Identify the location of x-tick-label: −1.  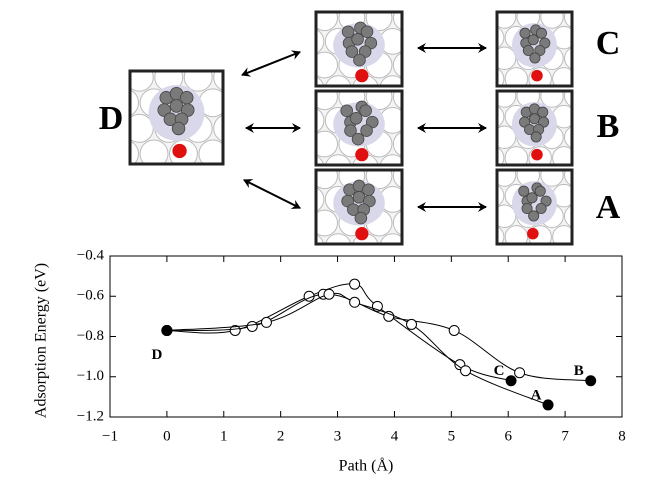
(110, 436).